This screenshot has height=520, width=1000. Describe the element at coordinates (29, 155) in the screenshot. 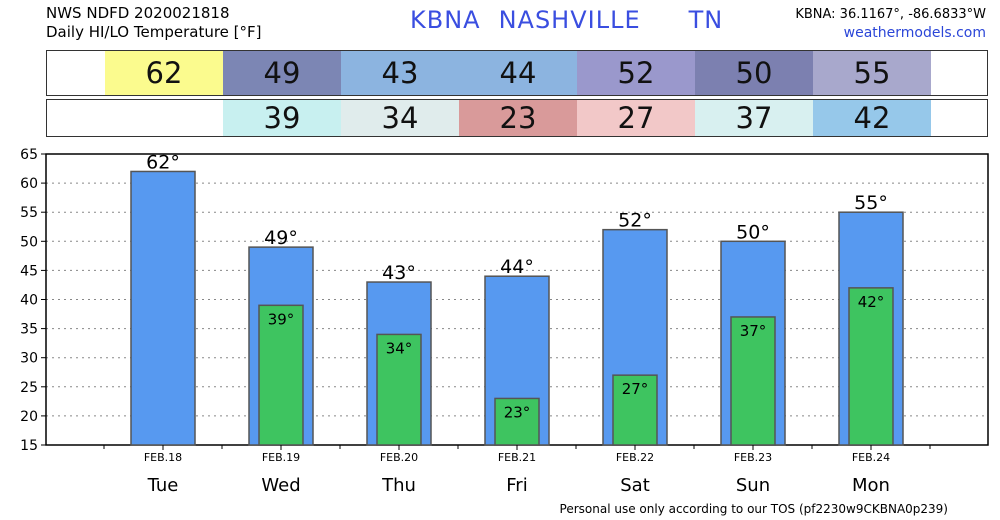

I see `y-tick-label: 65` at that location.